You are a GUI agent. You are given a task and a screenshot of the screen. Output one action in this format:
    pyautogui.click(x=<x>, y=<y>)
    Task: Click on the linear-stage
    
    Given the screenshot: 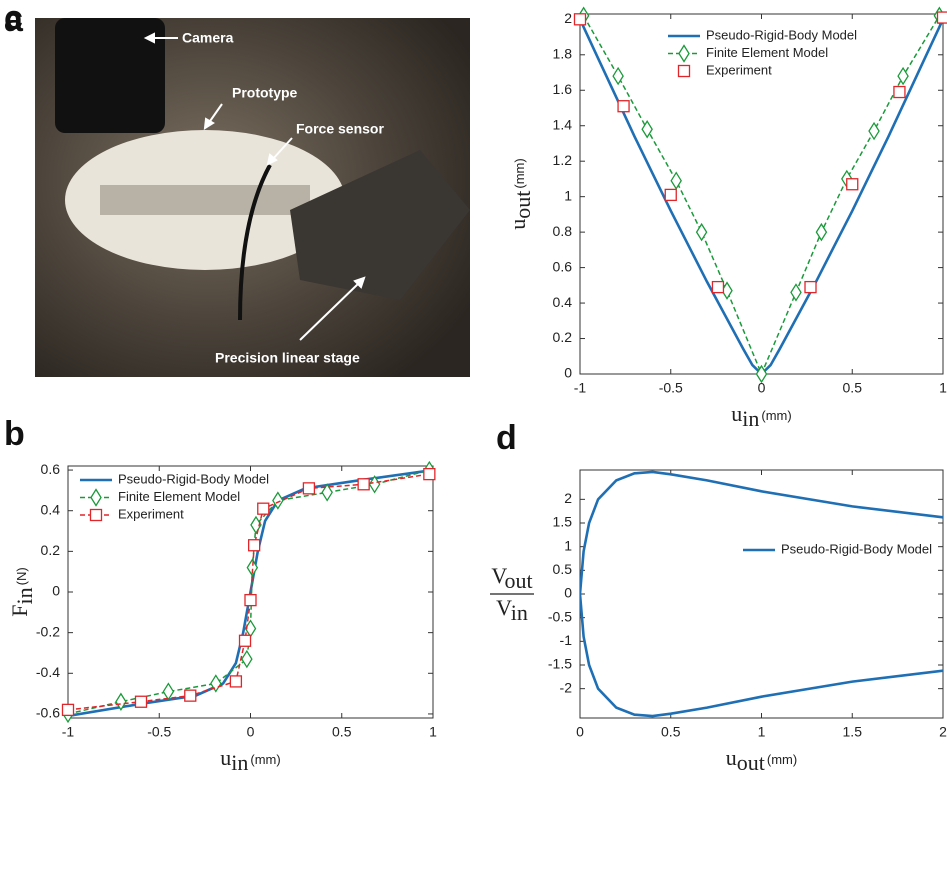 What is the action you would take?
    pyautogui.click(x=380, y=225)
    